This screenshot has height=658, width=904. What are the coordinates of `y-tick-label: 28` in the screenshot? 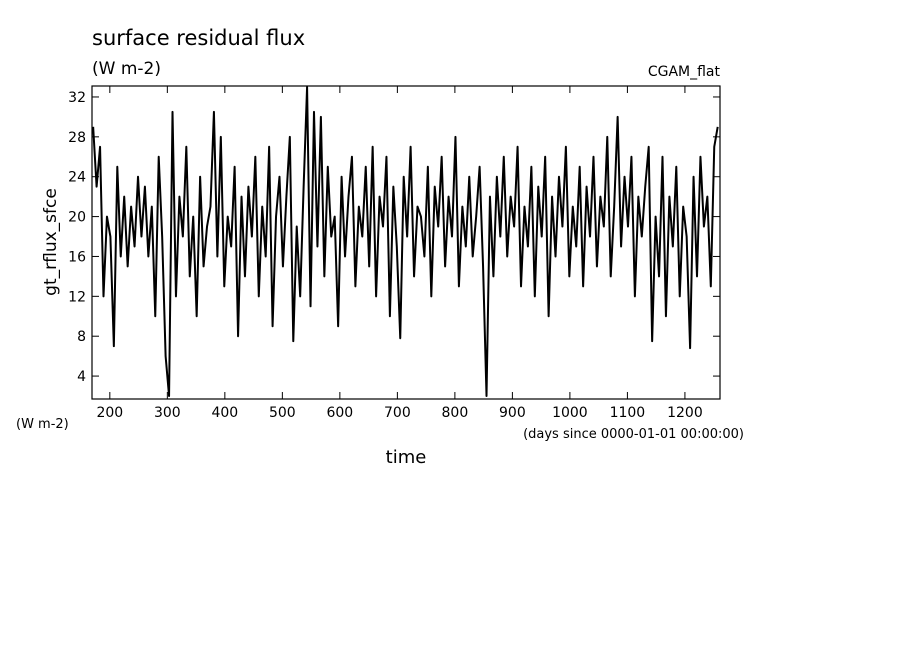 It's located at (77, 138).